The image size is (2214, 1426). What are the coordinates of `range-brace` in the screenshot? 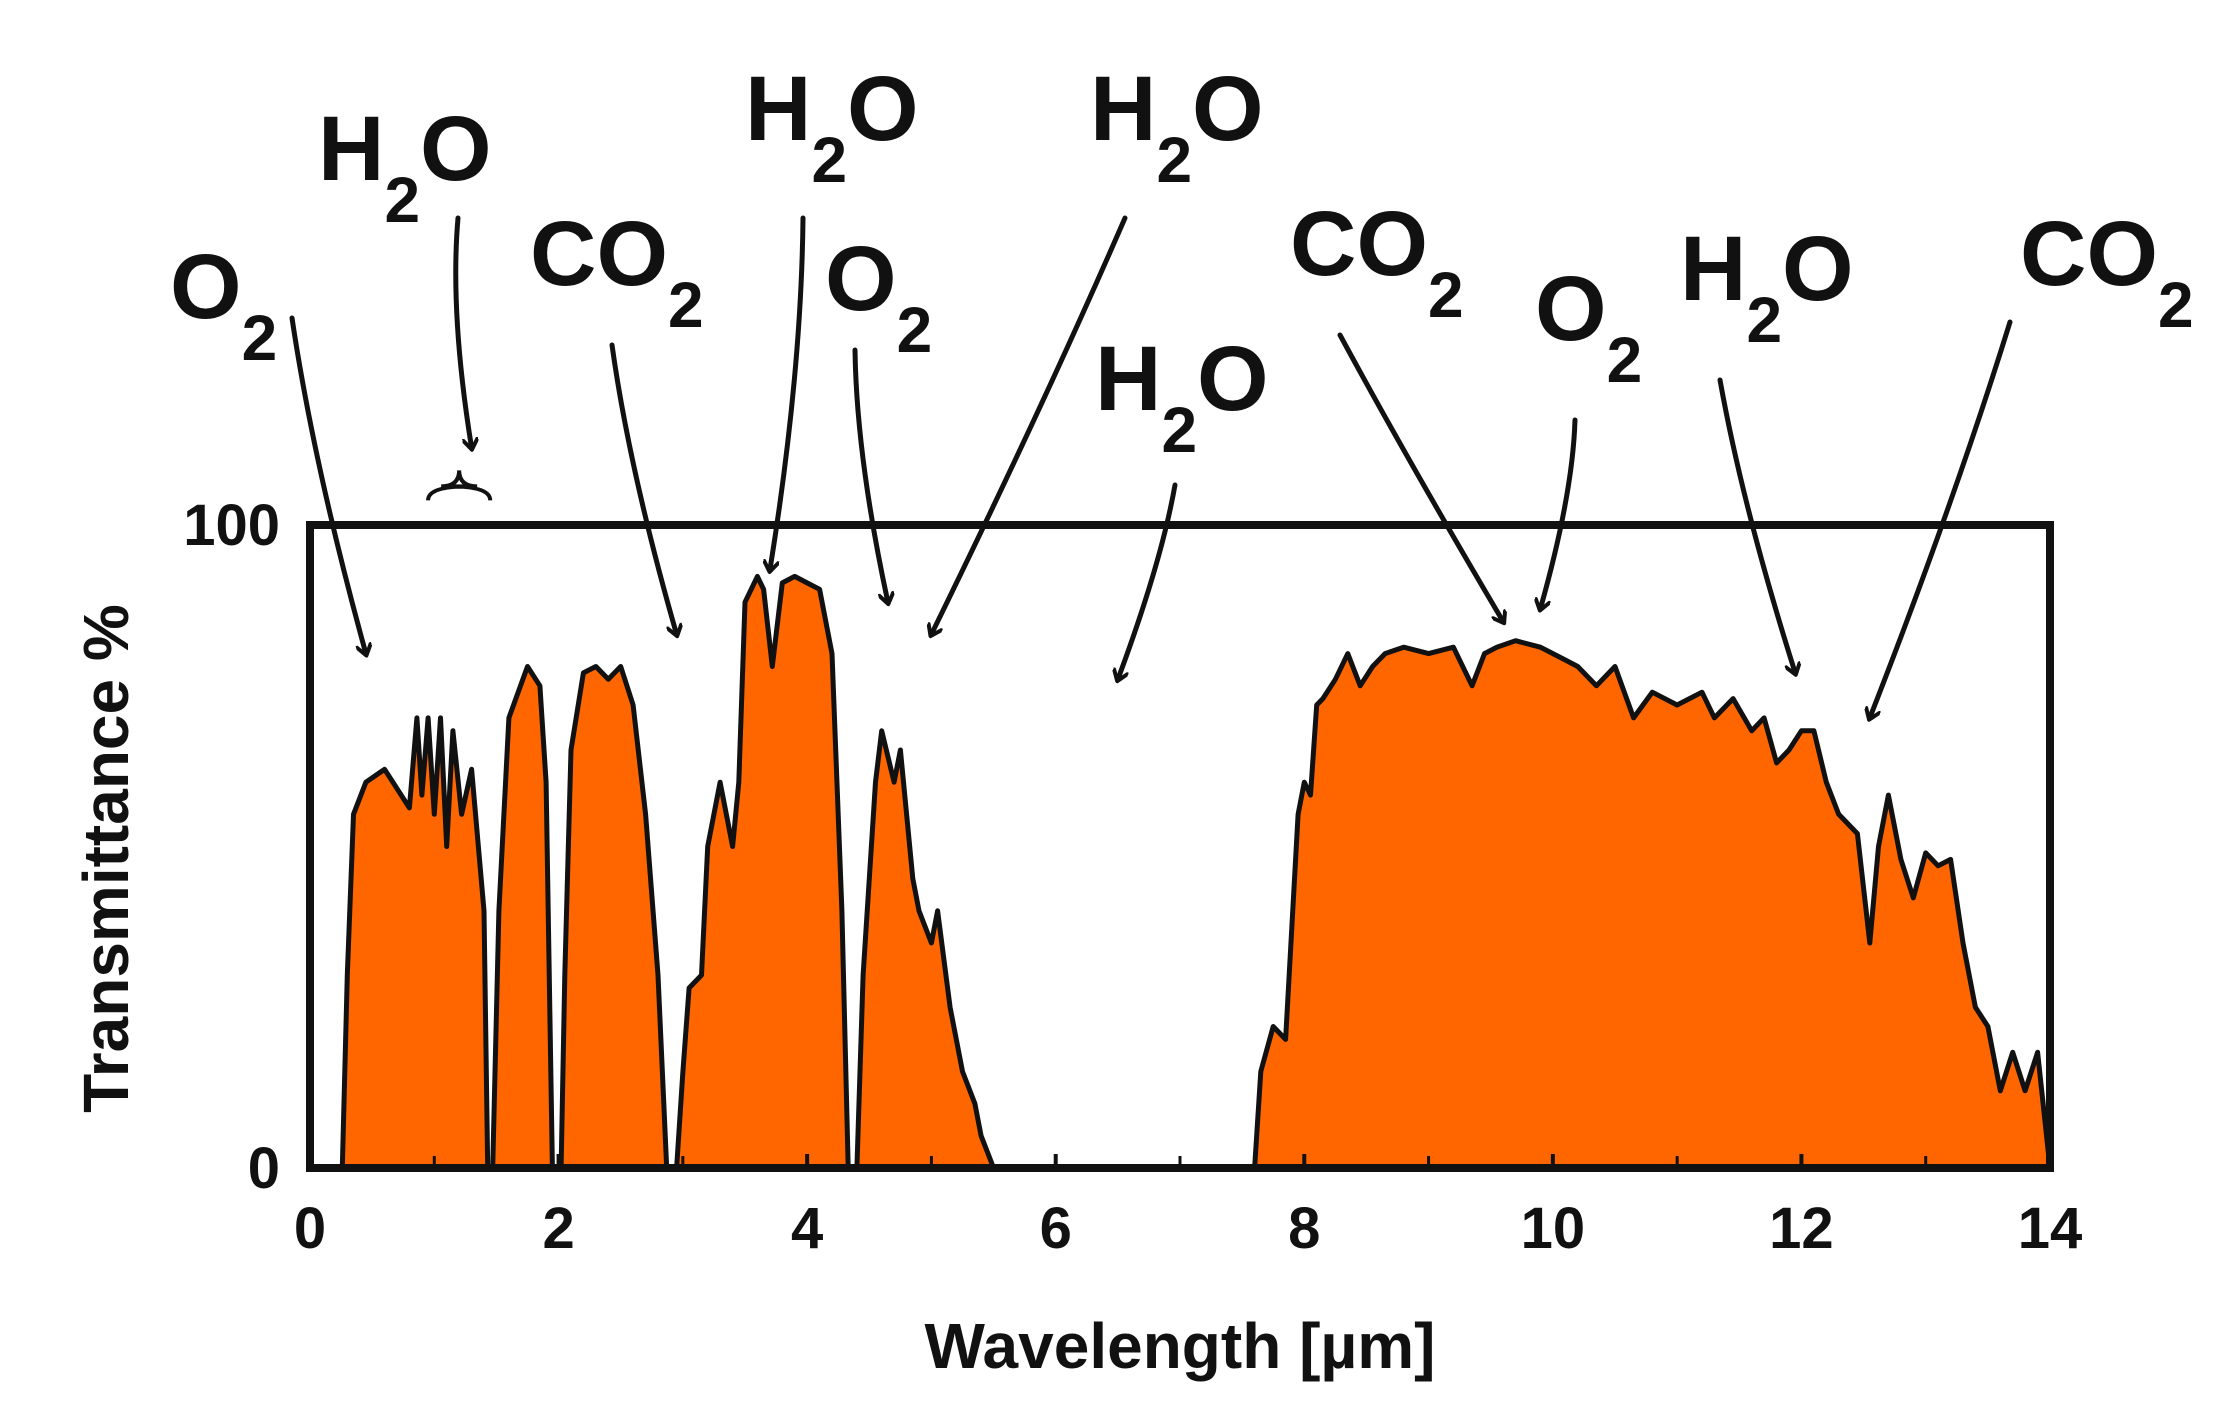 It's located at (459, 485).